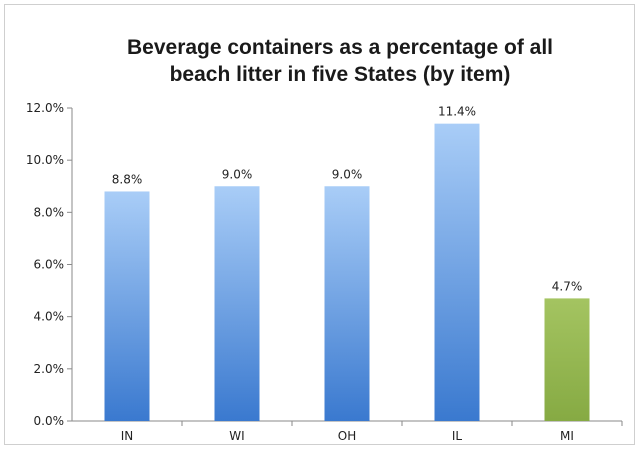 The width and height of the screenshot is (641, 451). I want to click on y-tick-label: 4.0%, so click(49, 317).